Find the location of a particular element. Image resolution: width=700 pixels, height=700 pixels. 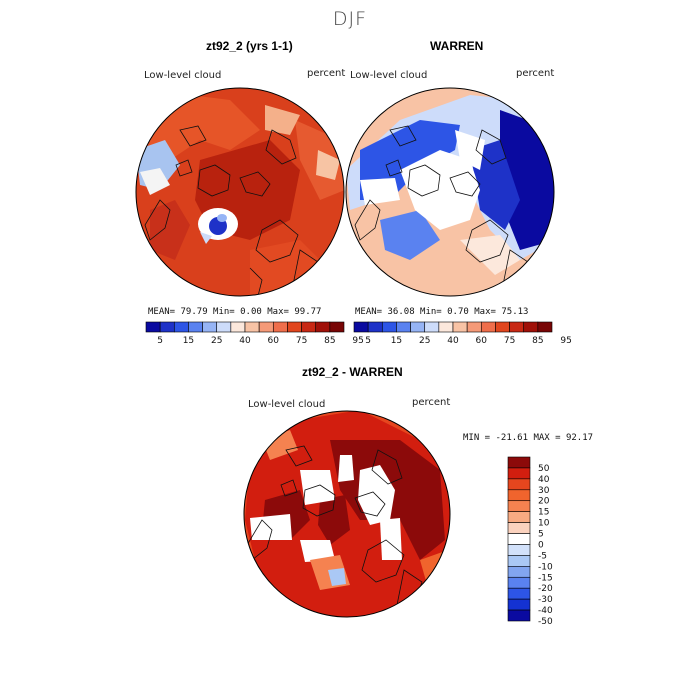

panel2-colorbar-tick-label: 95 is located at coordinates (565, 341).